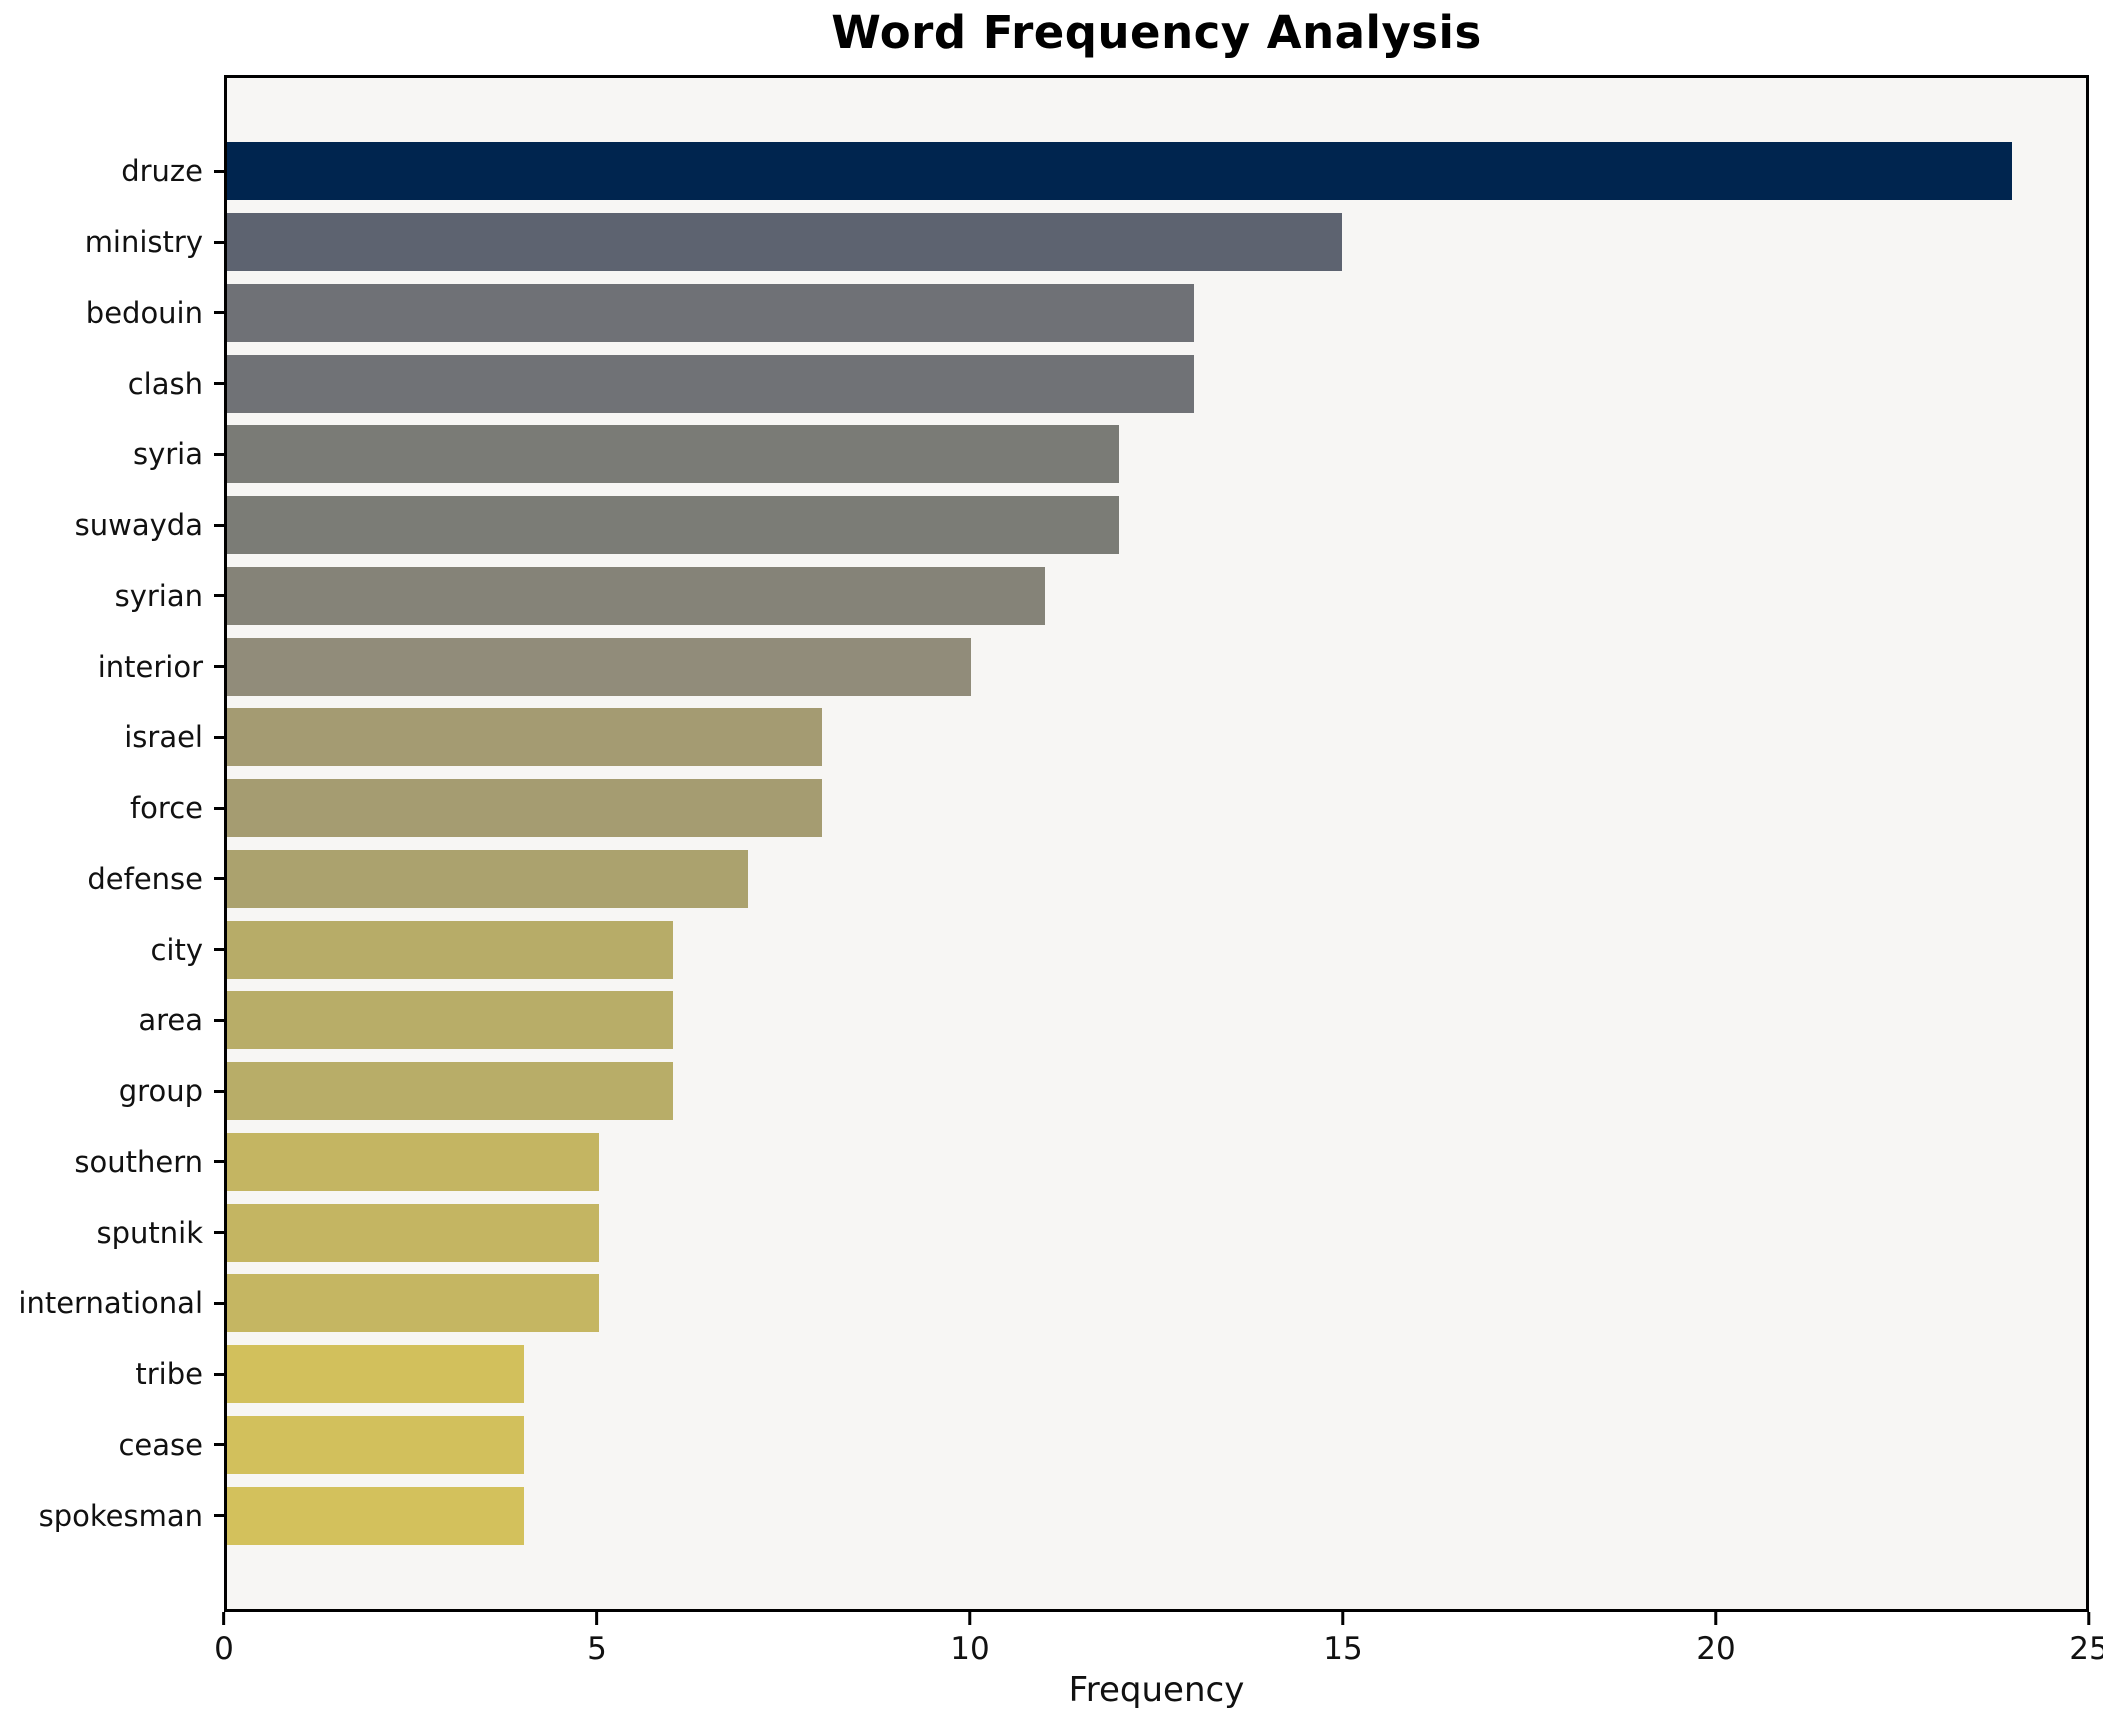 The image size is (2103, 1722). Describe the element at coordinates (167, 454) in the screenshot. I see `category-label: syria` at that location.